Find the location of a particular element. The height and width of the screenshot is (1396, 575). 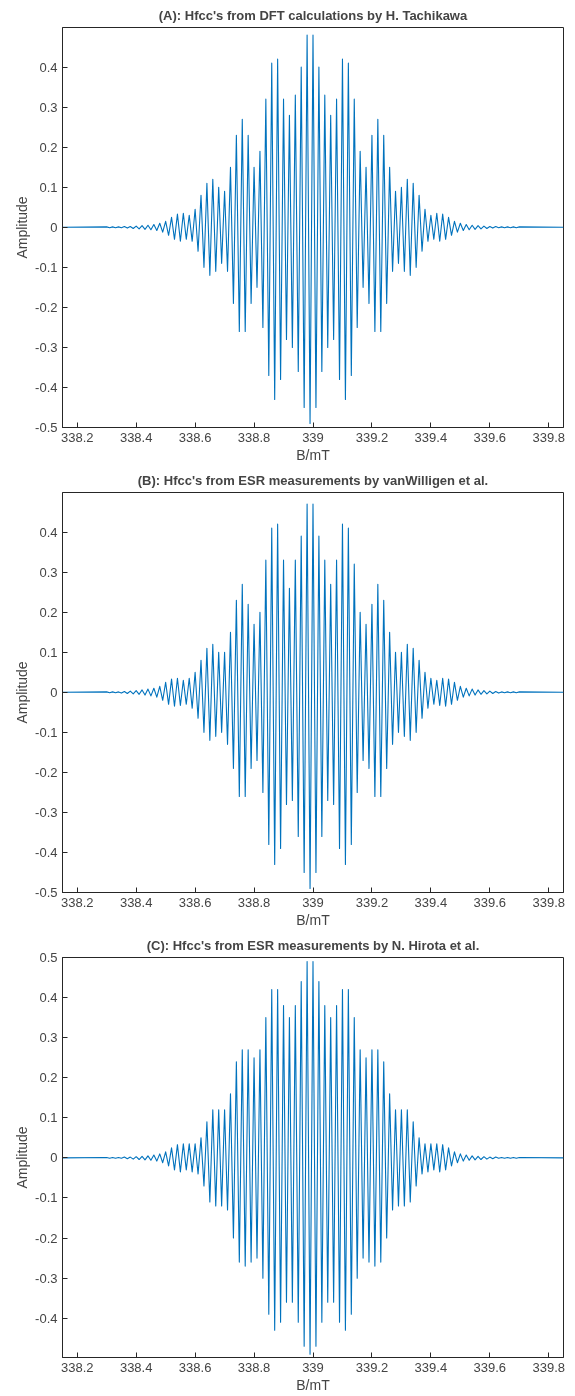

chart-title: (C): Hfcc's from ESR measurements by N. Hirota et al. is located at coordinates (313, 945).